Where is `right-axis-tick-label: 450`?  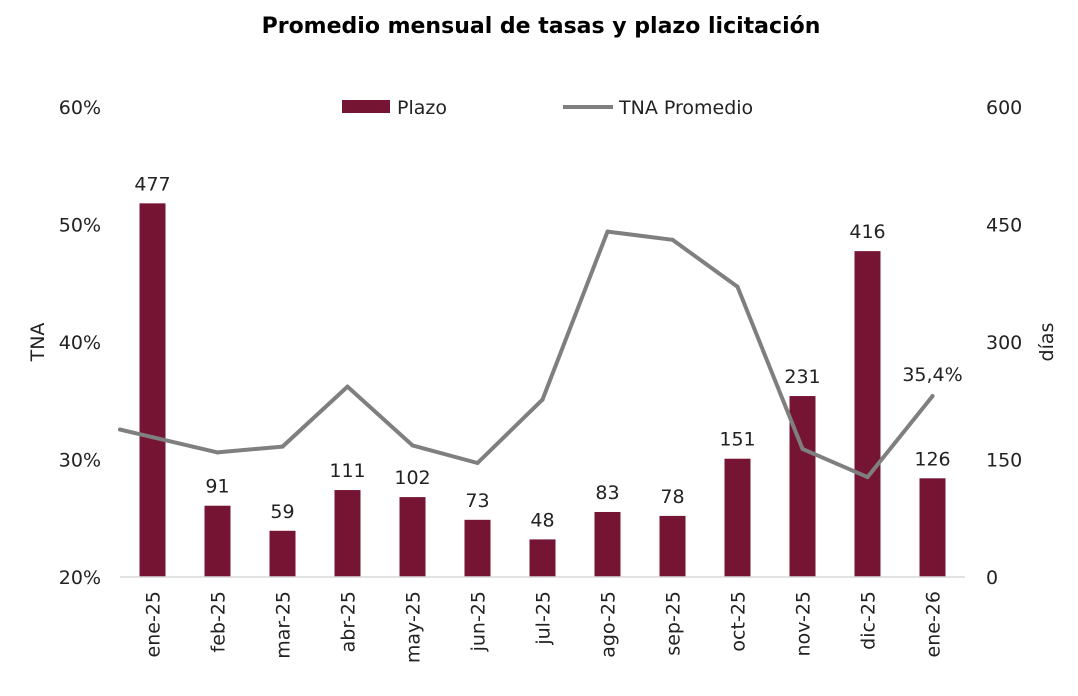 right-axis-tick-label: 450 is located at coordinates (1004, 226).